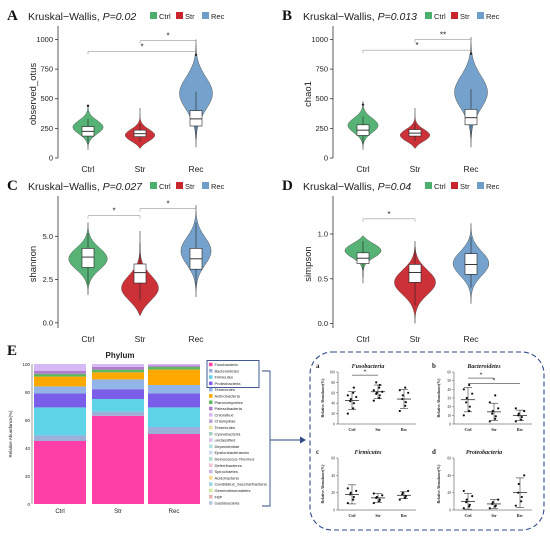 Image resolution: width=550 pixels, height=537 pixels. What do you see at coordinates (218, 186) in the screenshot?
I see `legend-label-rec: Rec` at bounding box center [218, 186].